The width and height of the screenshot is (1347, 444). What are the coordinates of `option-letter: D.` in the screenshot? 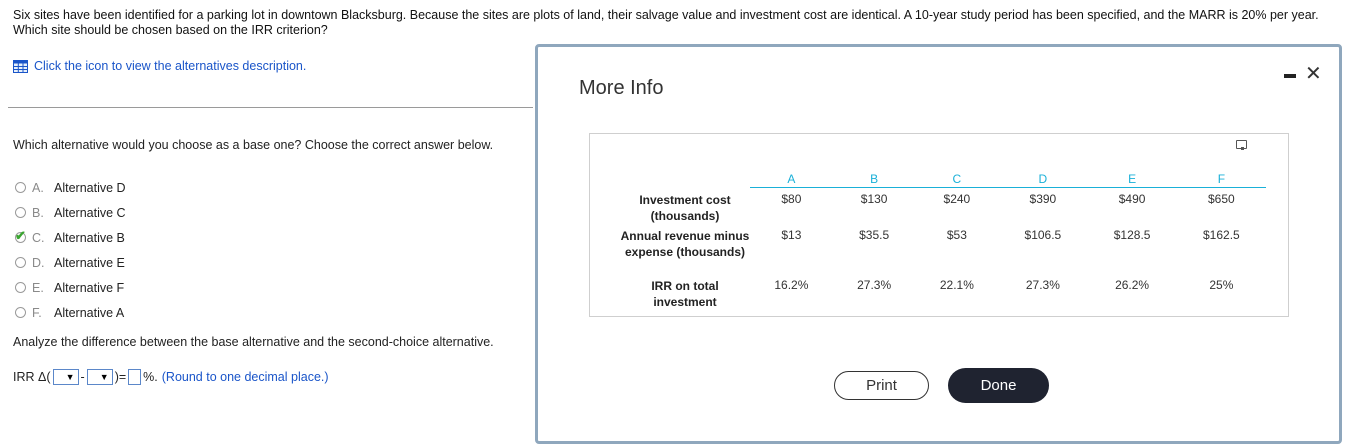 It's located at (38, 262).